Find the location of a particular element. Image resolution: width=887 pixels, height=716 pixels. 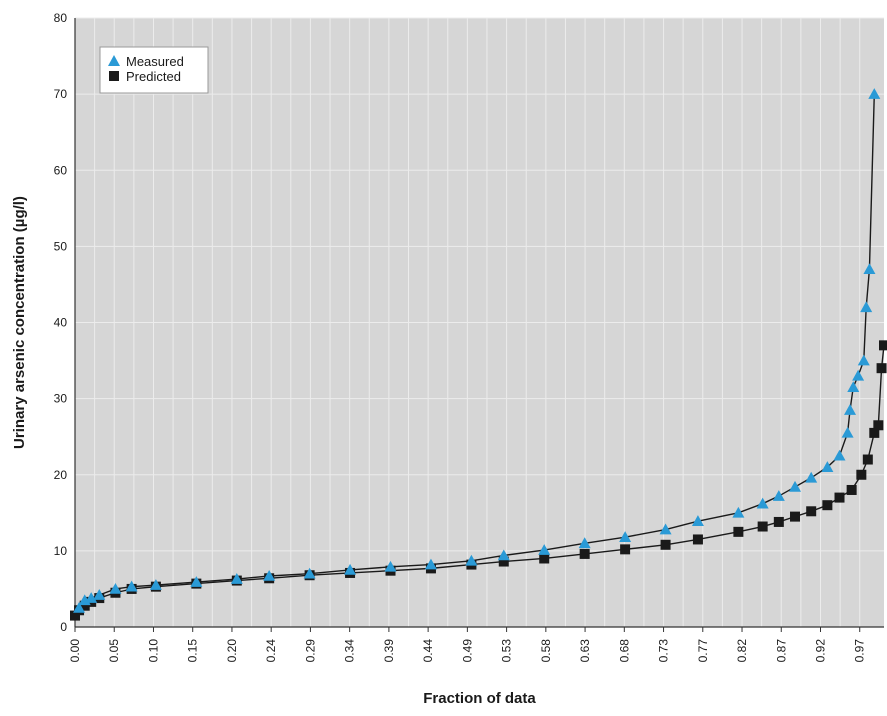

x-axis-title: Fraction of data is located at coordinates (479, 698).